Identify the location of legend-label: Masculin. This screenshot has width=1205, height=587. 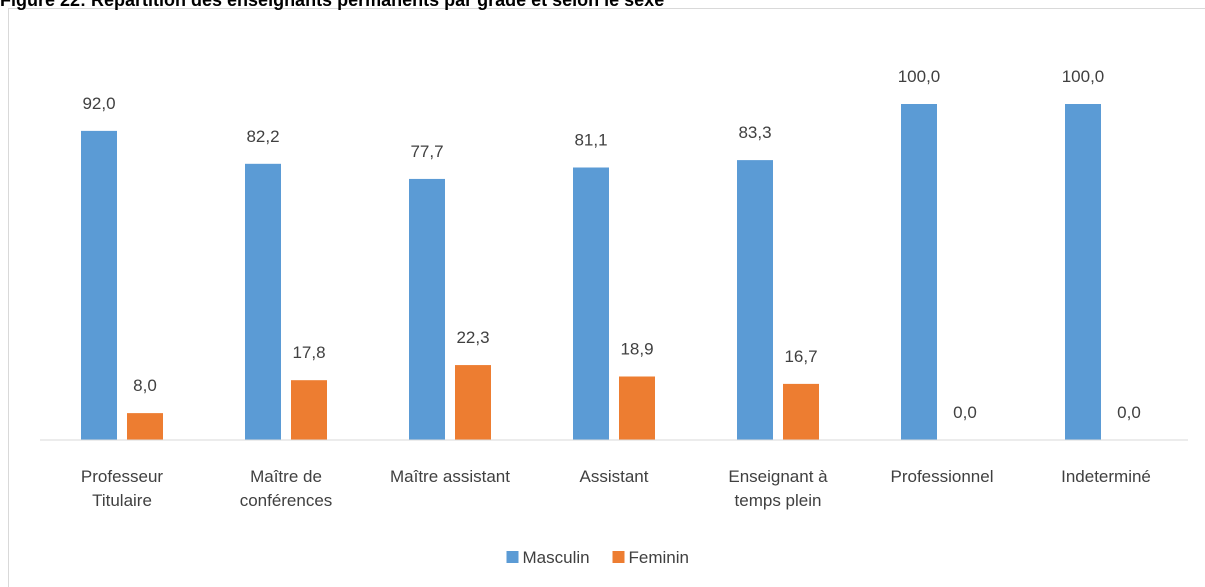
(556, 557).